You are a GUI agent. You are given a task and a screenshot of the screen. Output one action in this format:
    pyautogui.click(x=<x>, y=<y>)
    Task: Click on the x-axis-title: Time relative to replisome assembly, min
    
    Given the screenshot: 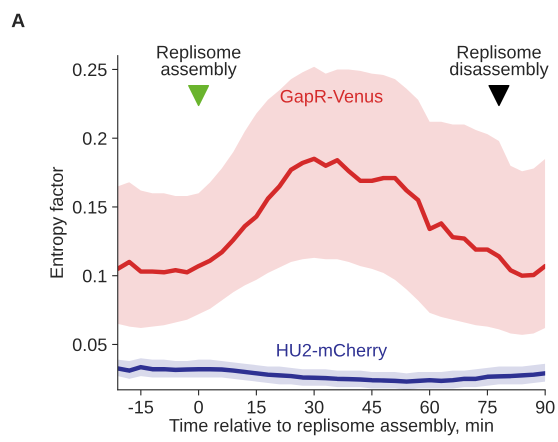 What is the action you would take?
    pyautogui.click(x=331, y=427)
    